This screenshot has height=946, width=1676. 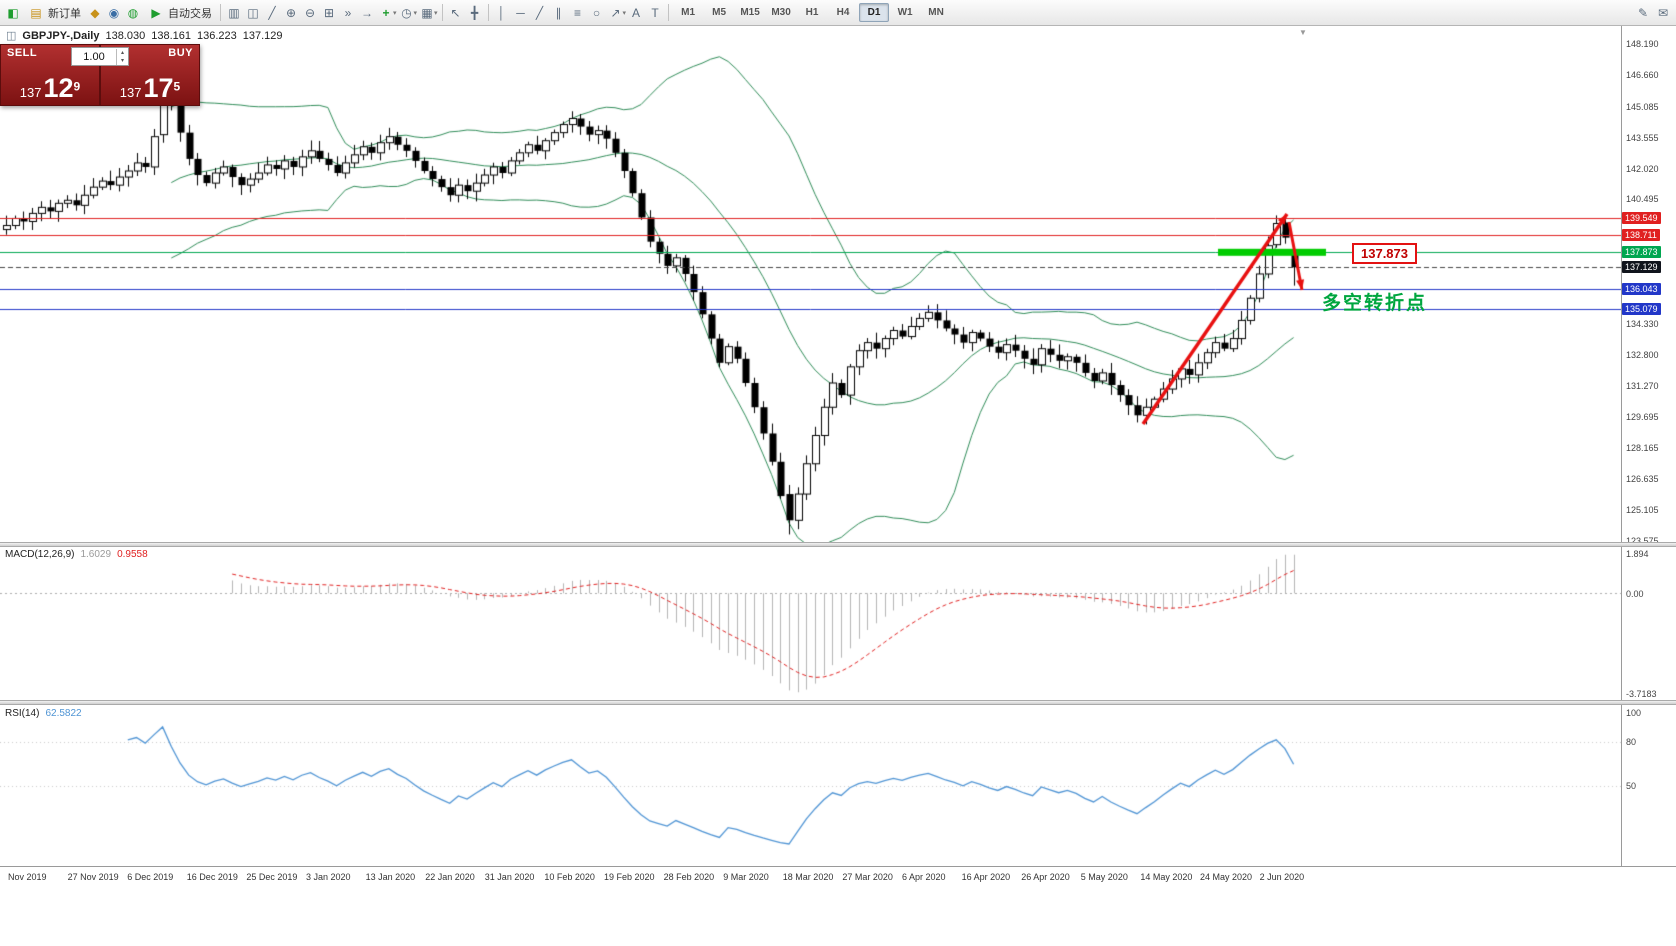 I want to click on price-tick: 123.575, so click(x=1642, y=541).